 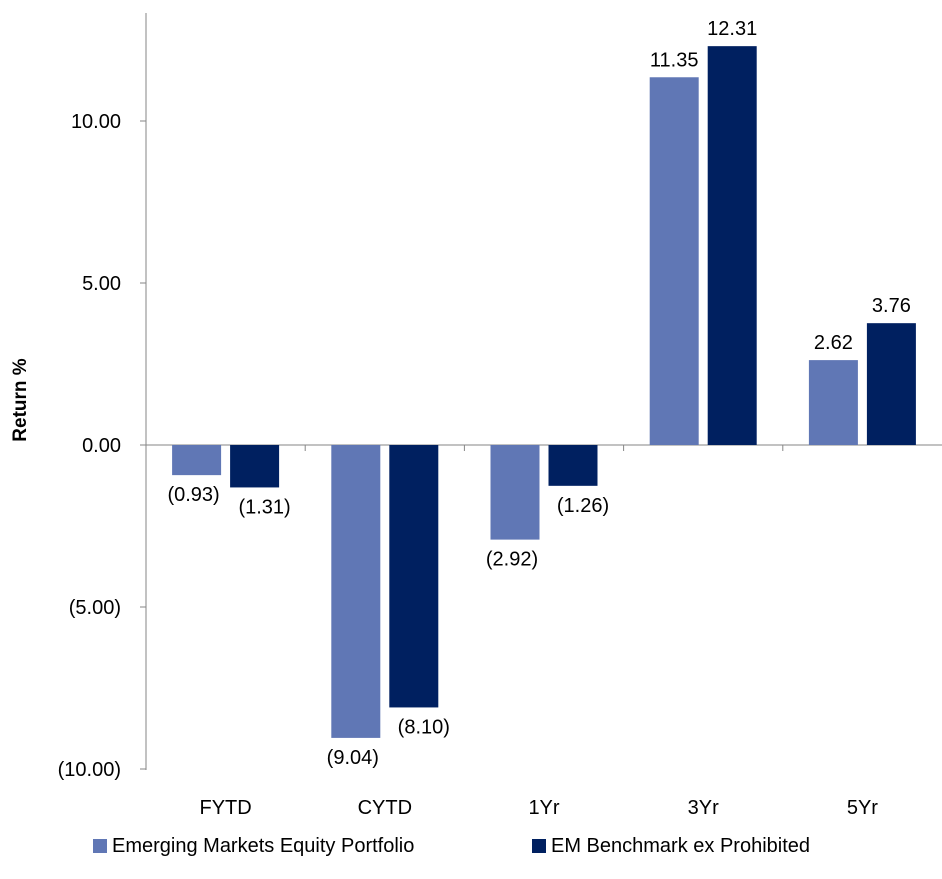 What do you see at coordinates (424, 727) in the screenshot?
I see `data-label: (8.10)` at bounding box center [424, 727].